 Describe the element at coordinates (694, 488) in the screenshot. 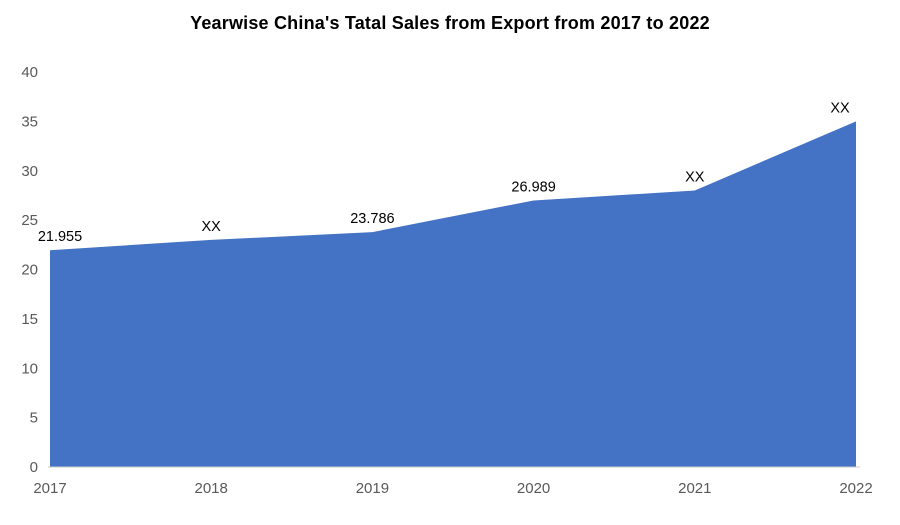

I see `x-axis-tick-label: 2021` at that location.